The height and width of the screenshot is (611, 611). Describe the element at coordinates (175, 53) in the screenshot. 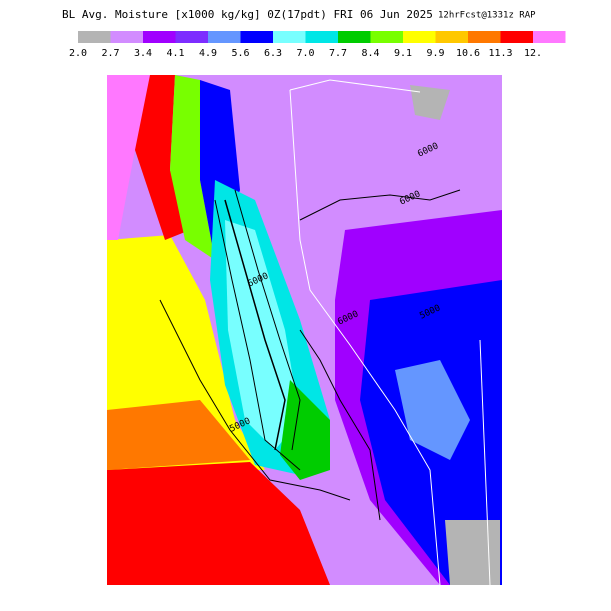

I see `colorbar-label: 4.1` at that location.